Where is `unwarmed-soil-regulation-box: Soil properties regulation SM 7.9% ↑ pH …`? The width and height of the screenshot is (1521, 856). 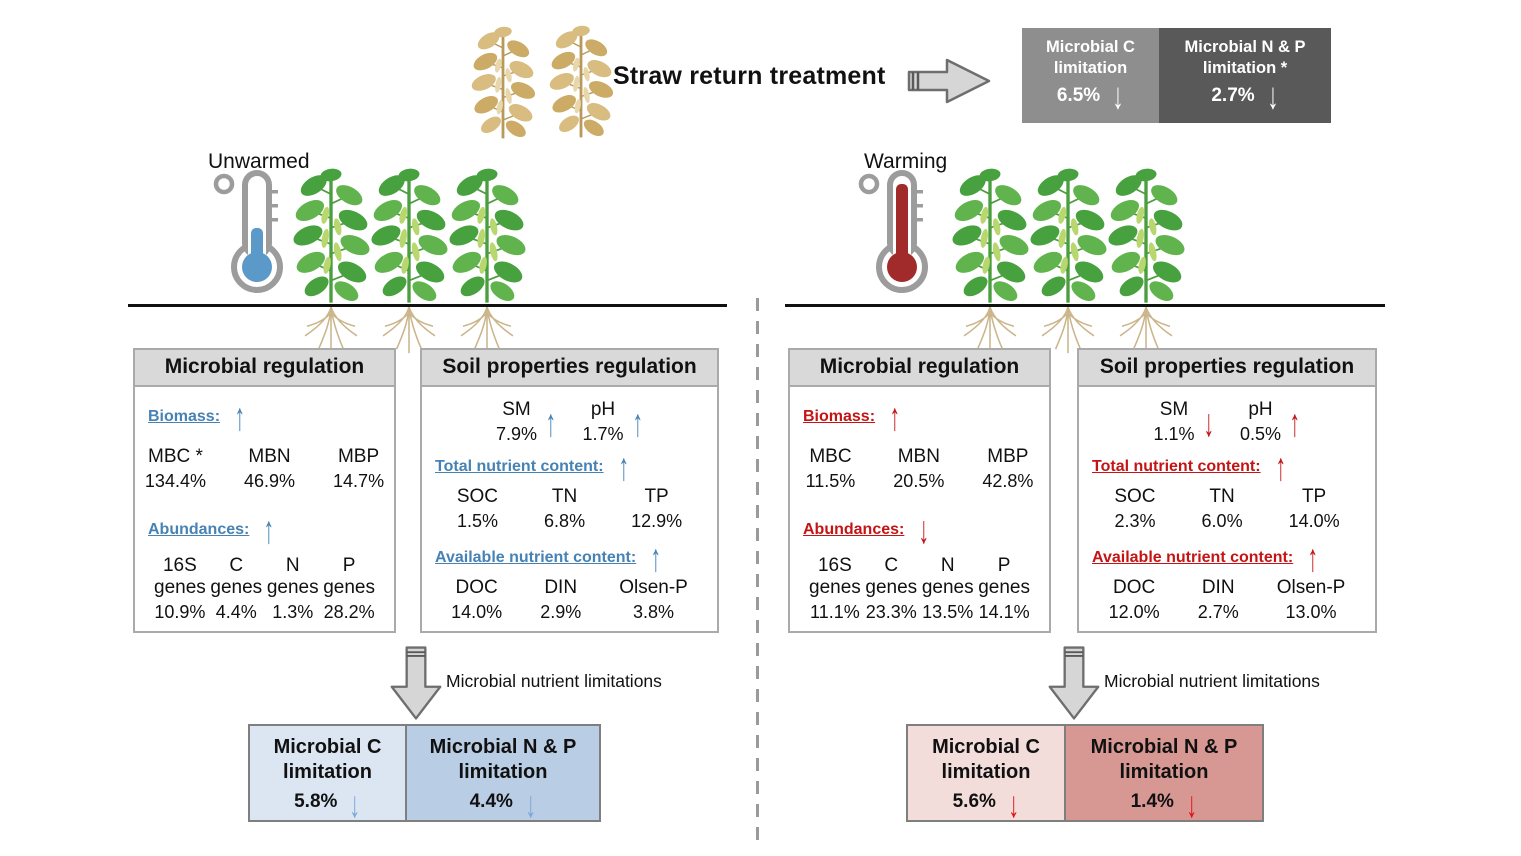
unwarmed-soil-regulation-box: Soil properties regulation SM 7.9% ↑ pH … is located at coordinates (569, 490).